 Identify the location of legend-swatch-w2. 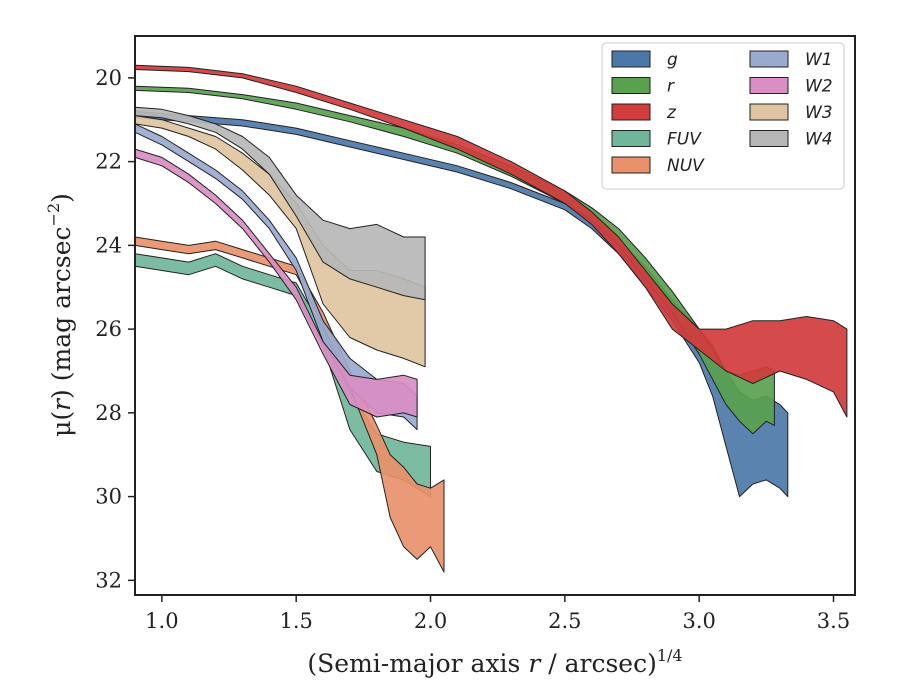
(769, 85).